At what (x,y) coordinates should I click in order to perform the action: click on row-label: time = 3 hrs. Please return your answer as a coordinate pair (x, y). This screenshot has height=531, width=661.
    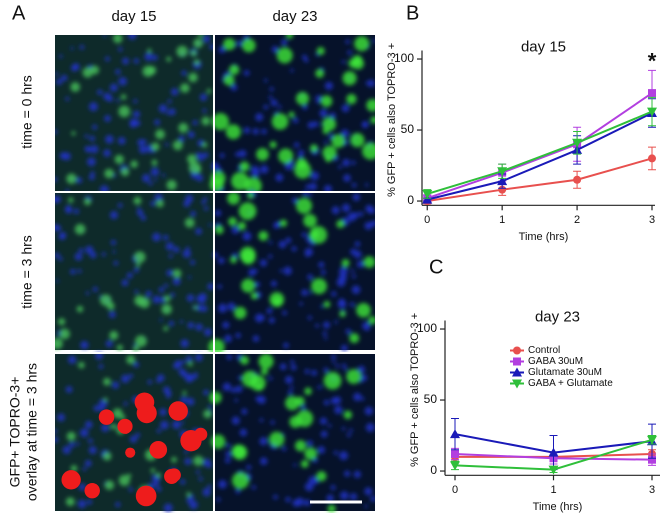
    Looking at the image, I should click on (27, 272).